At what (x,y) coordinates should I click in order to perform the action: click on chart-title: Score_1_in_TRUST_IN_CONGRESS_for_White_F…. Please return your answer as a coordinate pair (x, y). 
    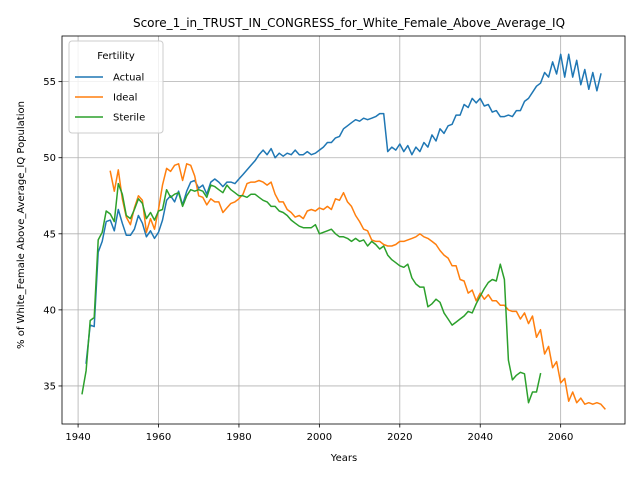
    Looking at the image, I should click on (349, 23).